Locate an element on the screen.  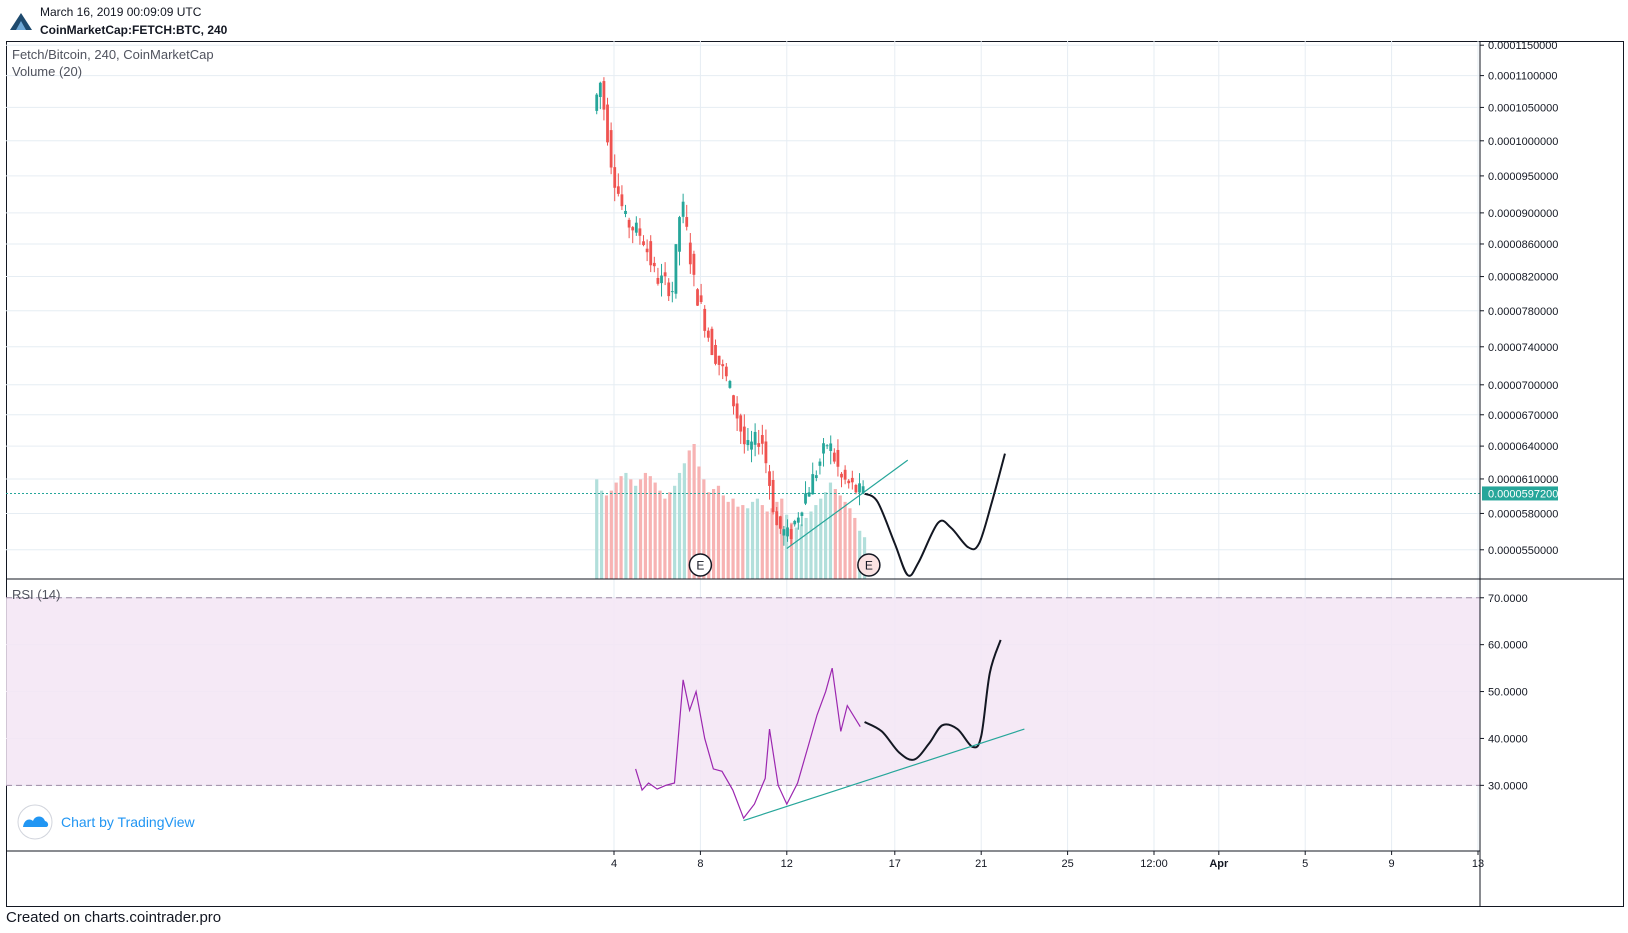
time-axis-label: 12:00 is located at coordinates (1154, 864).